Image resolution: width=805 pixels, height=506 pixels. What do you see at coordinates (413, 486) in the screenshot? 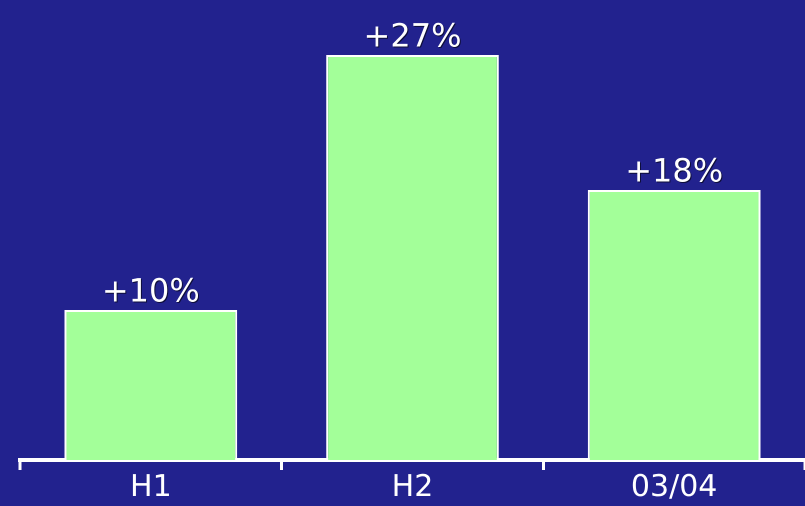
I see `x-tick-label: H2` at bounding box center [413, 486].